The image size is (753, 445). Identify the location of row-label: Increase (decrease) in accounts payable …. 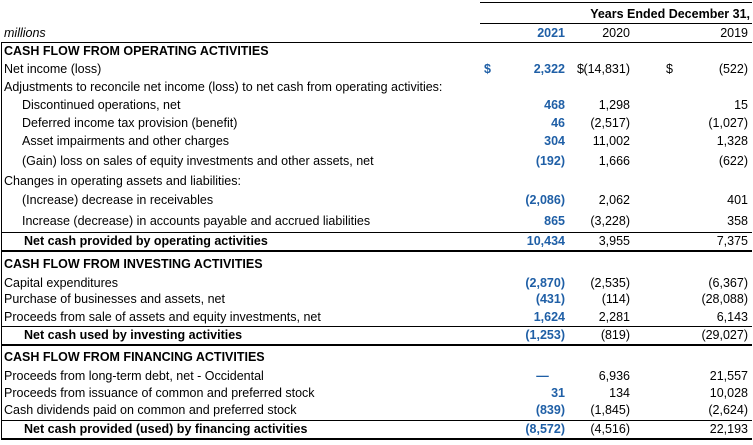
(196, 221).